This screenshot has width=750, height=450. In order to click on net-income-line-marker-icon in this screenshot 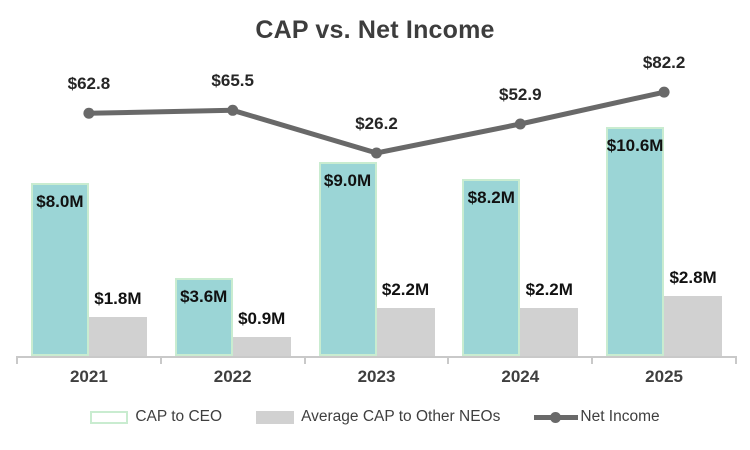, I will do `click(556, 417)`.